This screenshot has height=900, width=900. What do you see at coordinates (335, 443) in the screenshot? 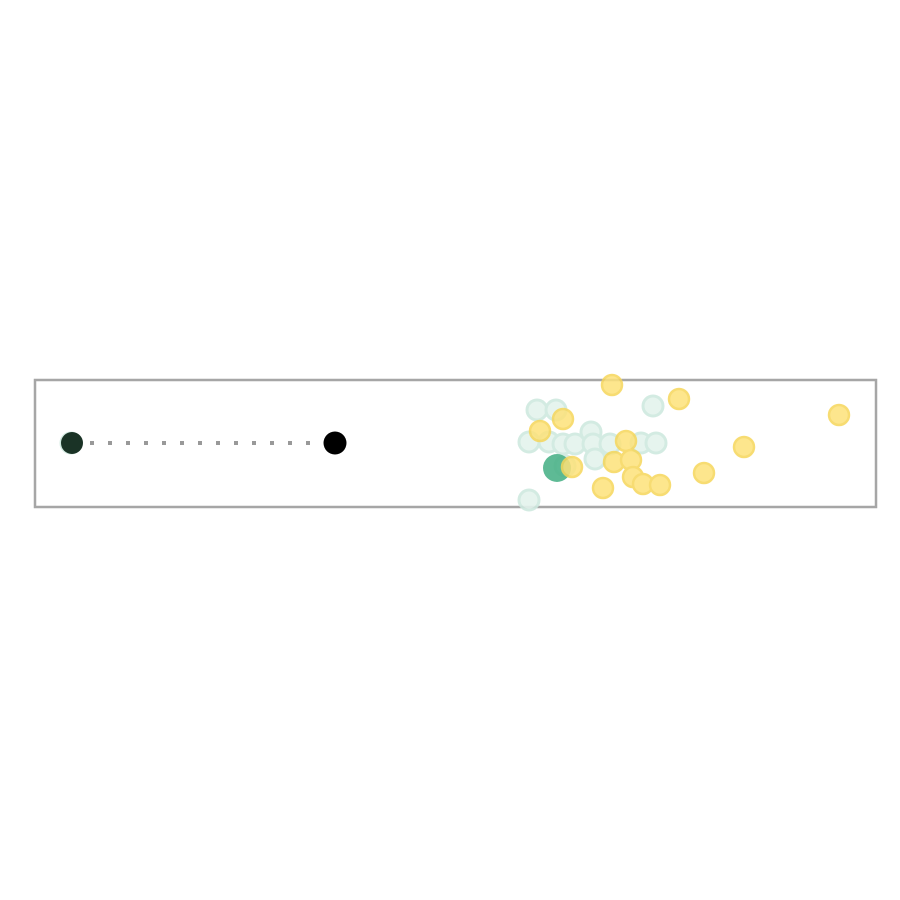
I see `target-ball` at bounding box center [335, 443].